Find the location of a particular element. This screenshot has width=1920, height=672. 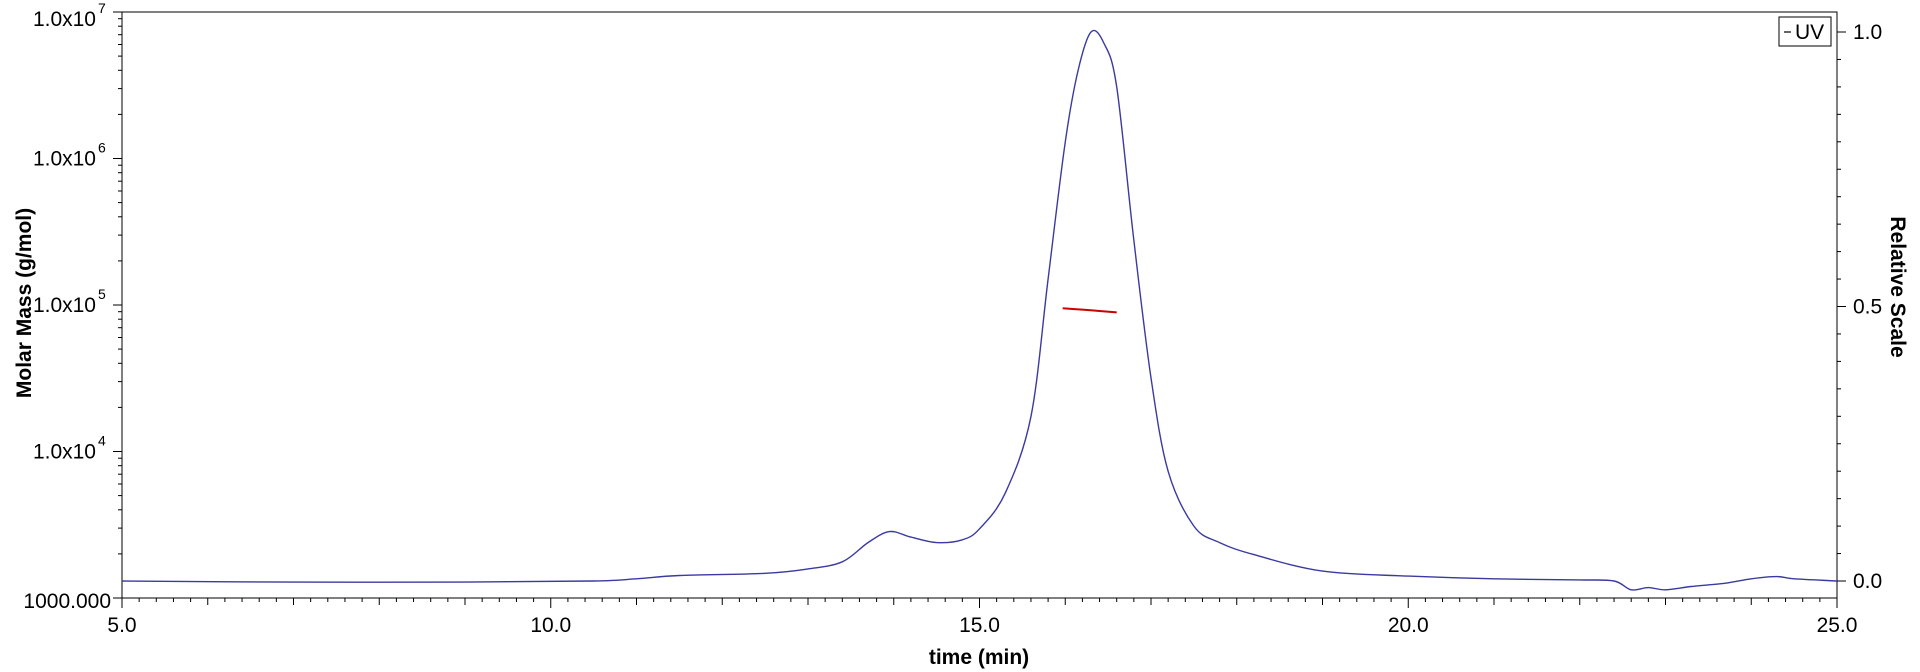

x-tick-label: 5.0 is located at coordinates (121, 625).